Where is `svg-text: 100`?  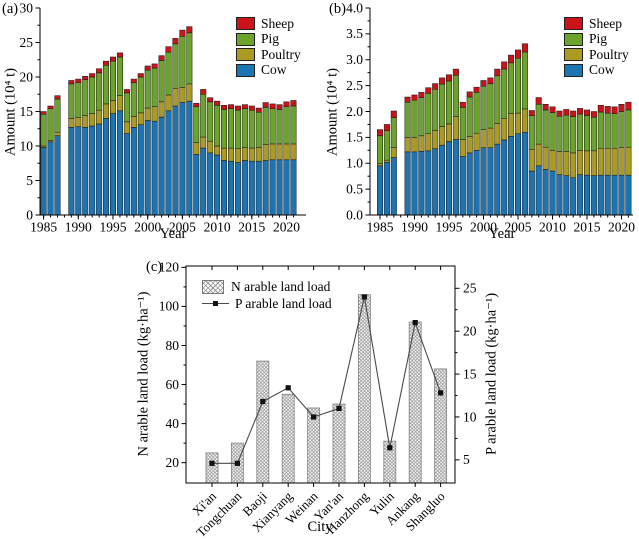
svg-text: 100 is located at coordinates (169, 306).